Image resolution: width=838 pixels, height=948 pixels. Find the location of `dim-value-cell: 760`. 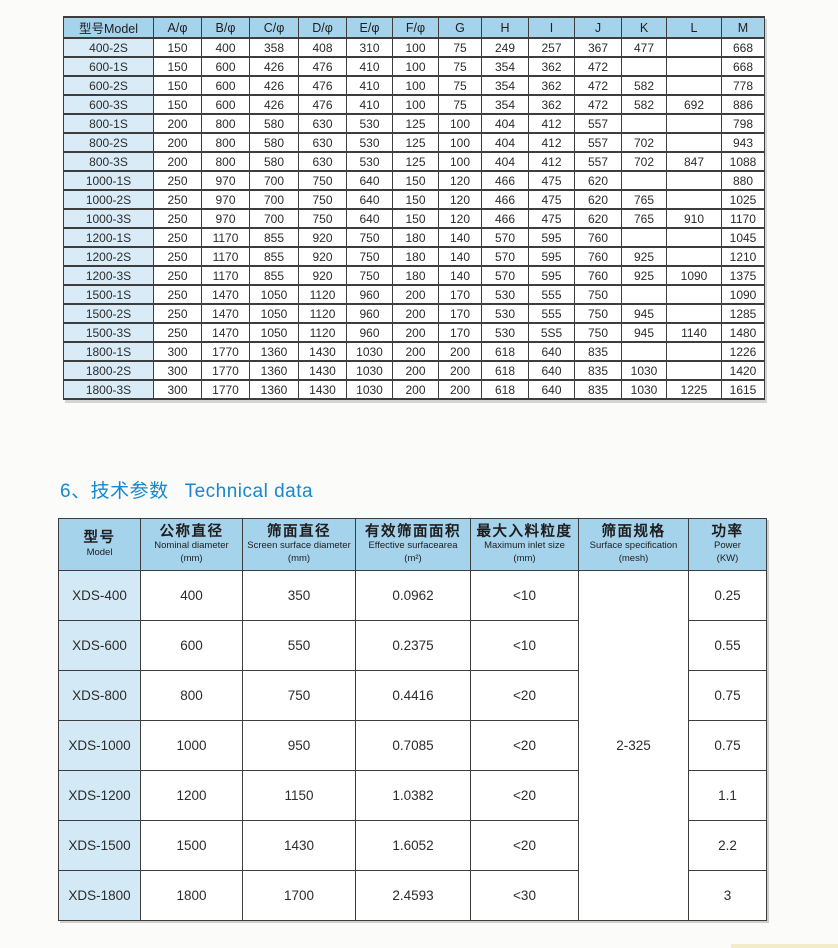

dim-value-cell: 760 is located at coordinates (598, 256).